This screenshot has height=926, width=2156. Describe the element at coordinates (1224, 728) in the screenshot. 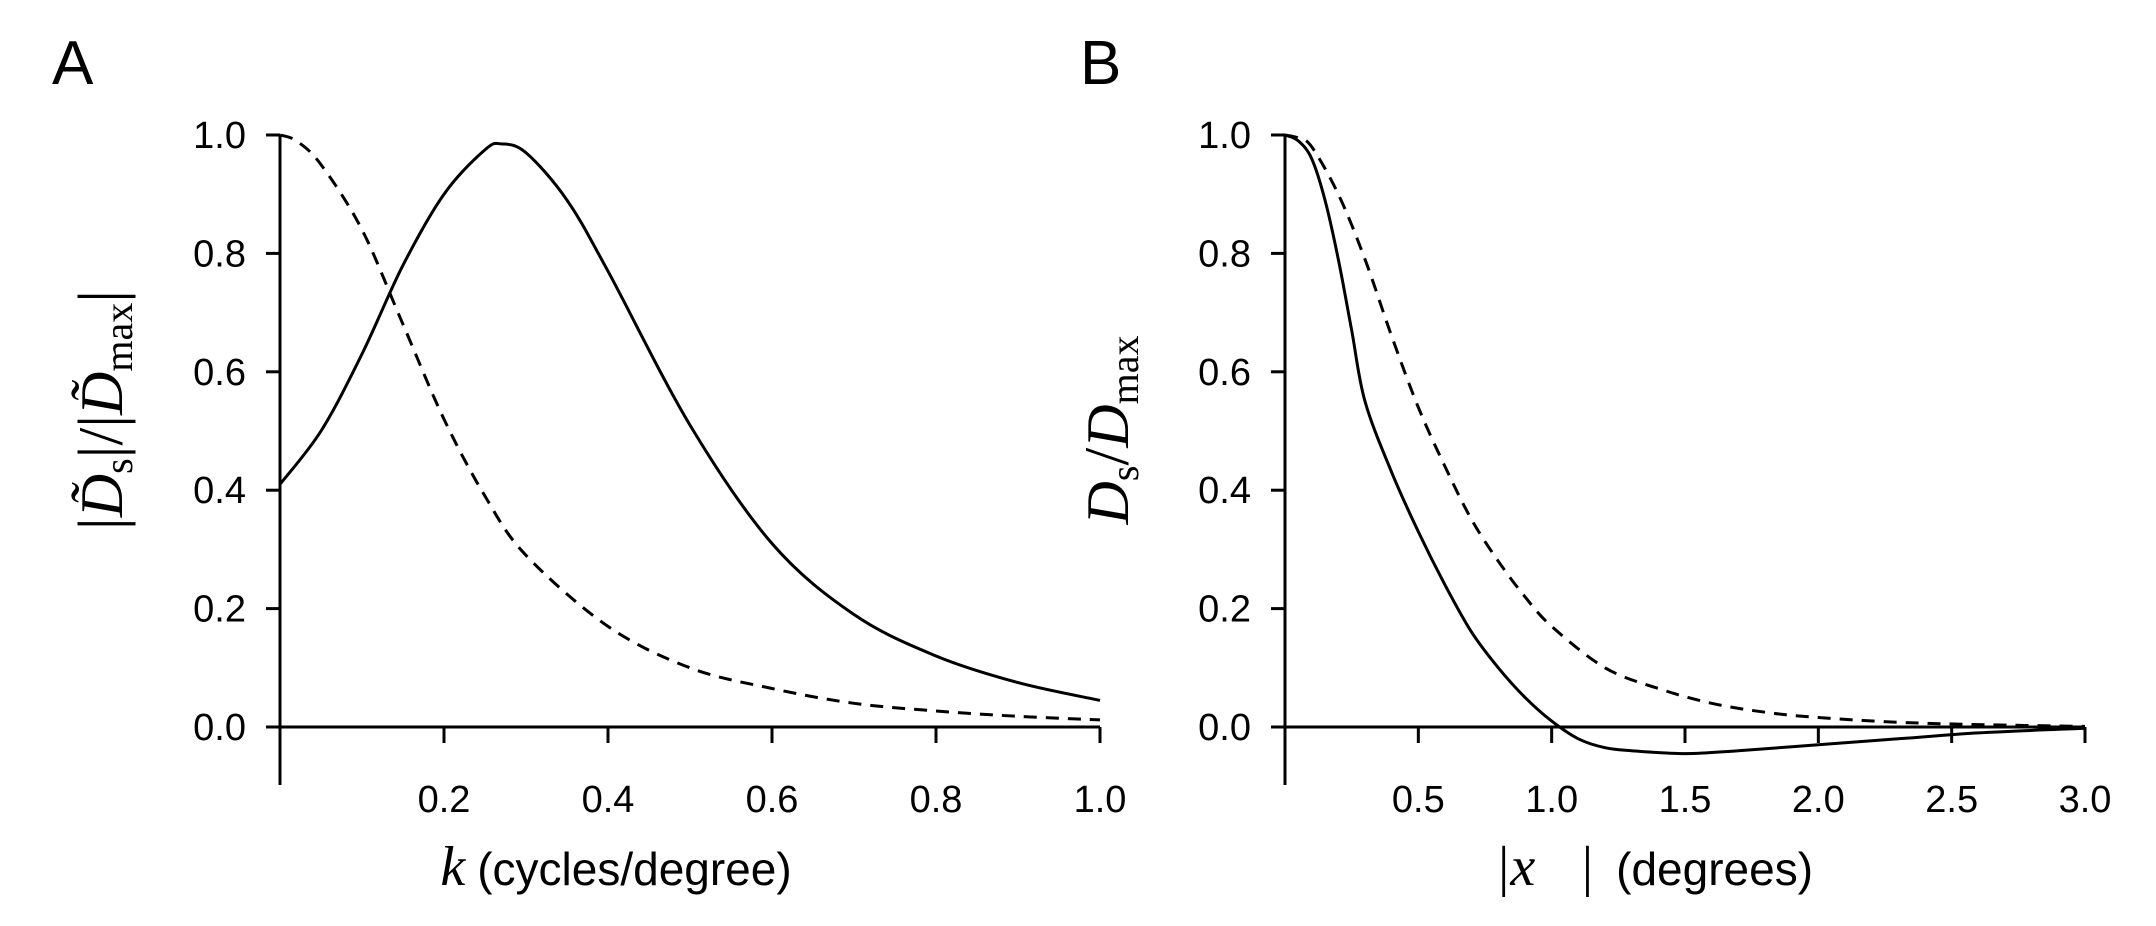

I see `panel-b-y-tick-label: 0.0` at that location.